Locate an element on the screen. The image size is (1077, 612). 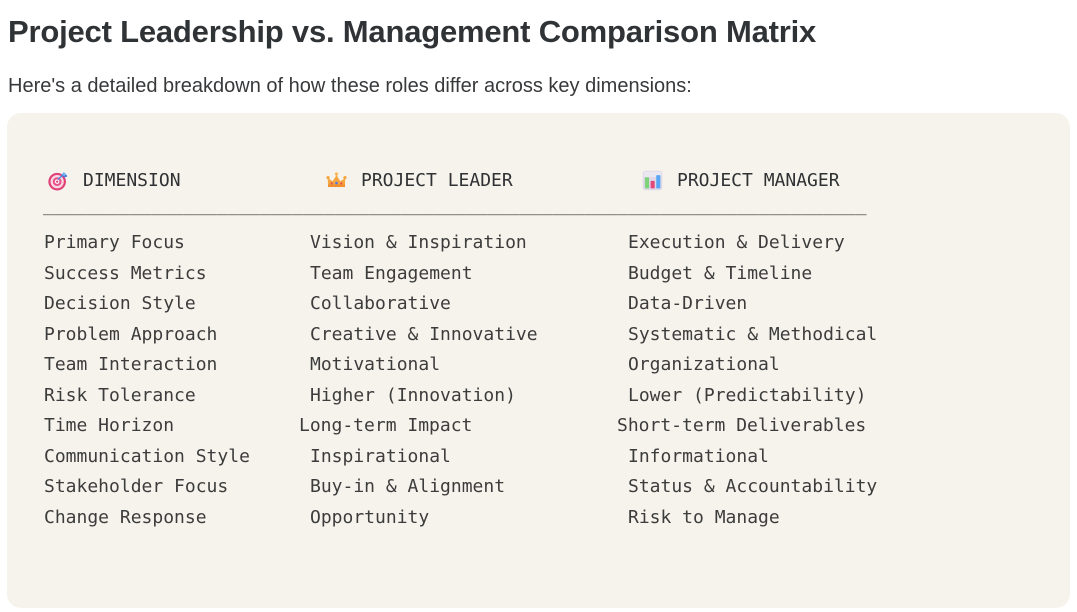
cell-leader: Higher (Innovation) is located at coordinates (413, 395).